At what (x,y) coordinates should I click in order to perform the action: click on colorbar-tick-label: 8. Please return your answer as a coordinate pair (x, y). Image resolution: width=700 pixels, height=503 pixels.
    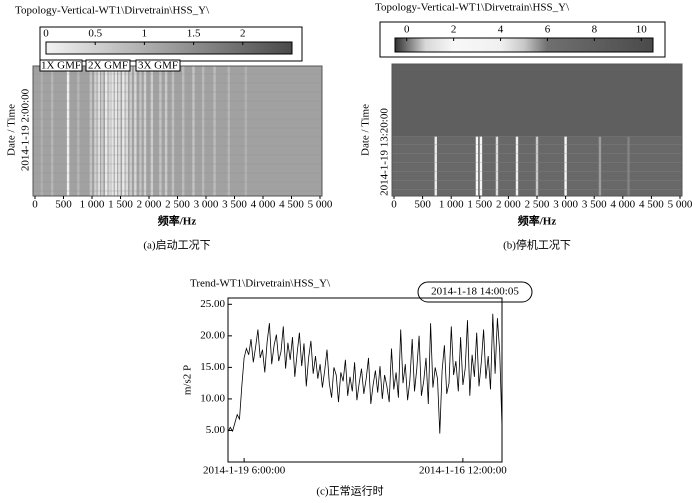
    Looking at the image, I should click on (595, 30).